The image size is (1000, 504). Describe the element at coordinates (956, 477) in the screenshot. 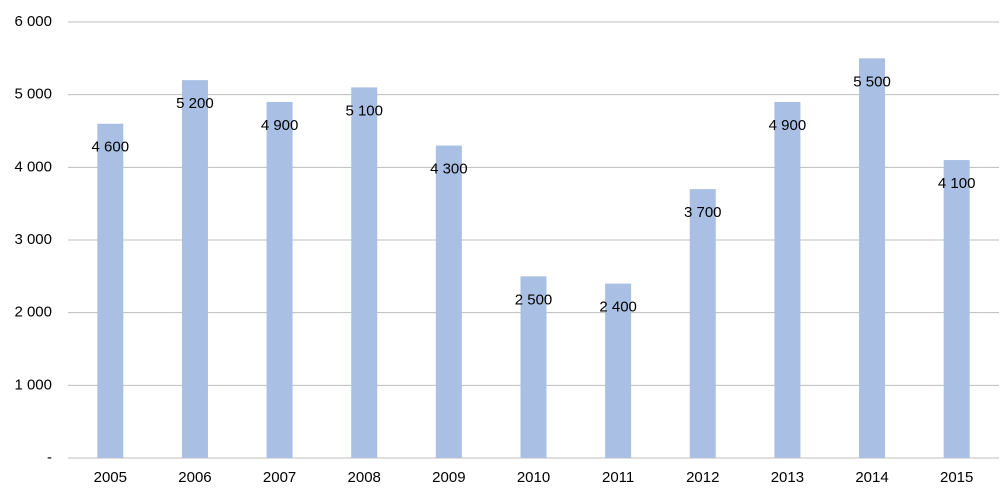

I see `x-tick-label: 2015` at that location.